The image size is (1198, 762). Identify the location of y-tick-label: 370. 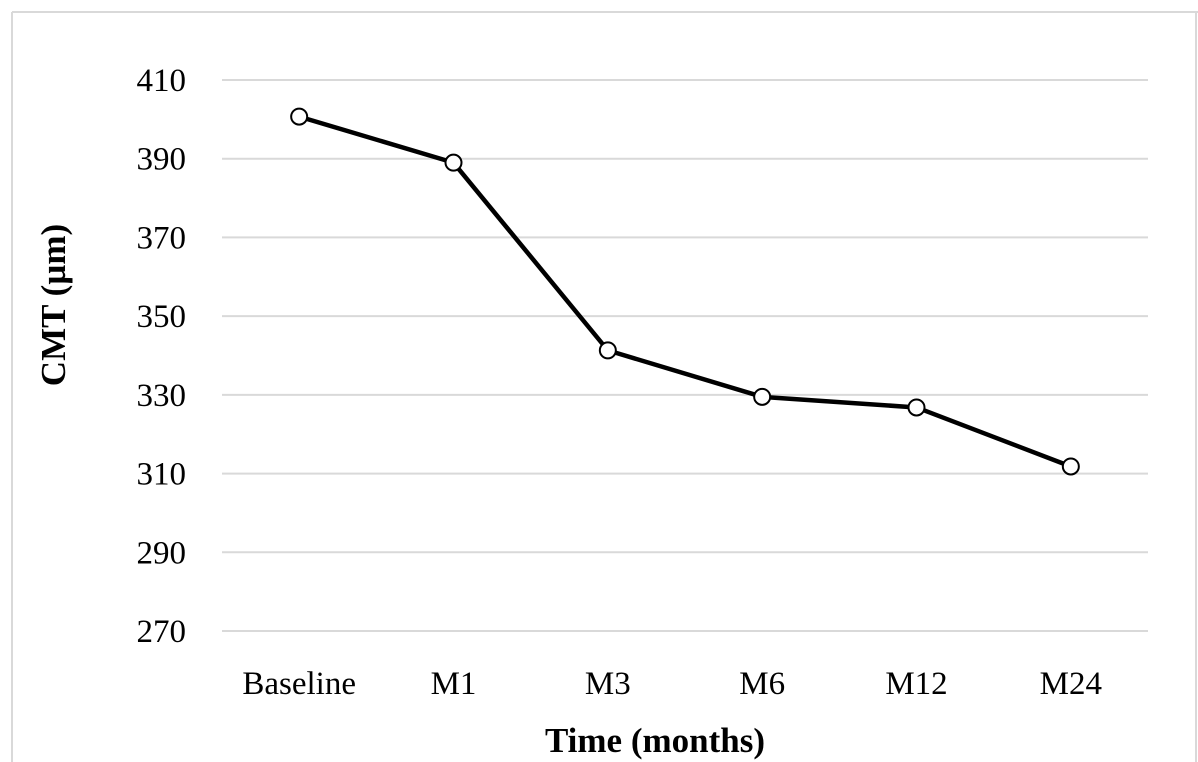
(162, 238).